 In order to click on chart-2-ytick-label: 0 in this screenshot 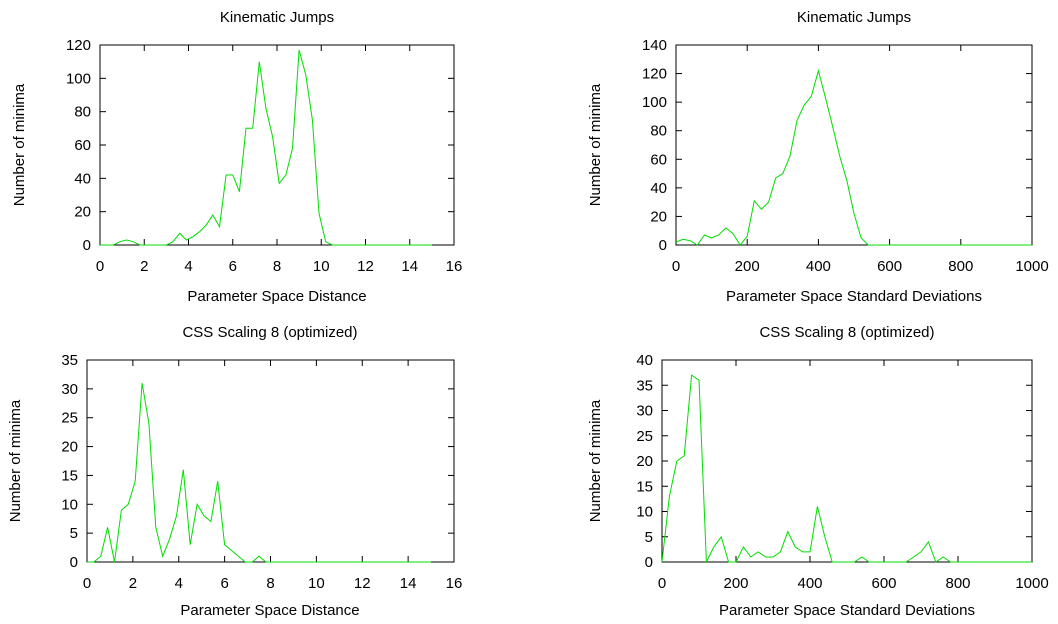, I will do `click(663, 245)`.